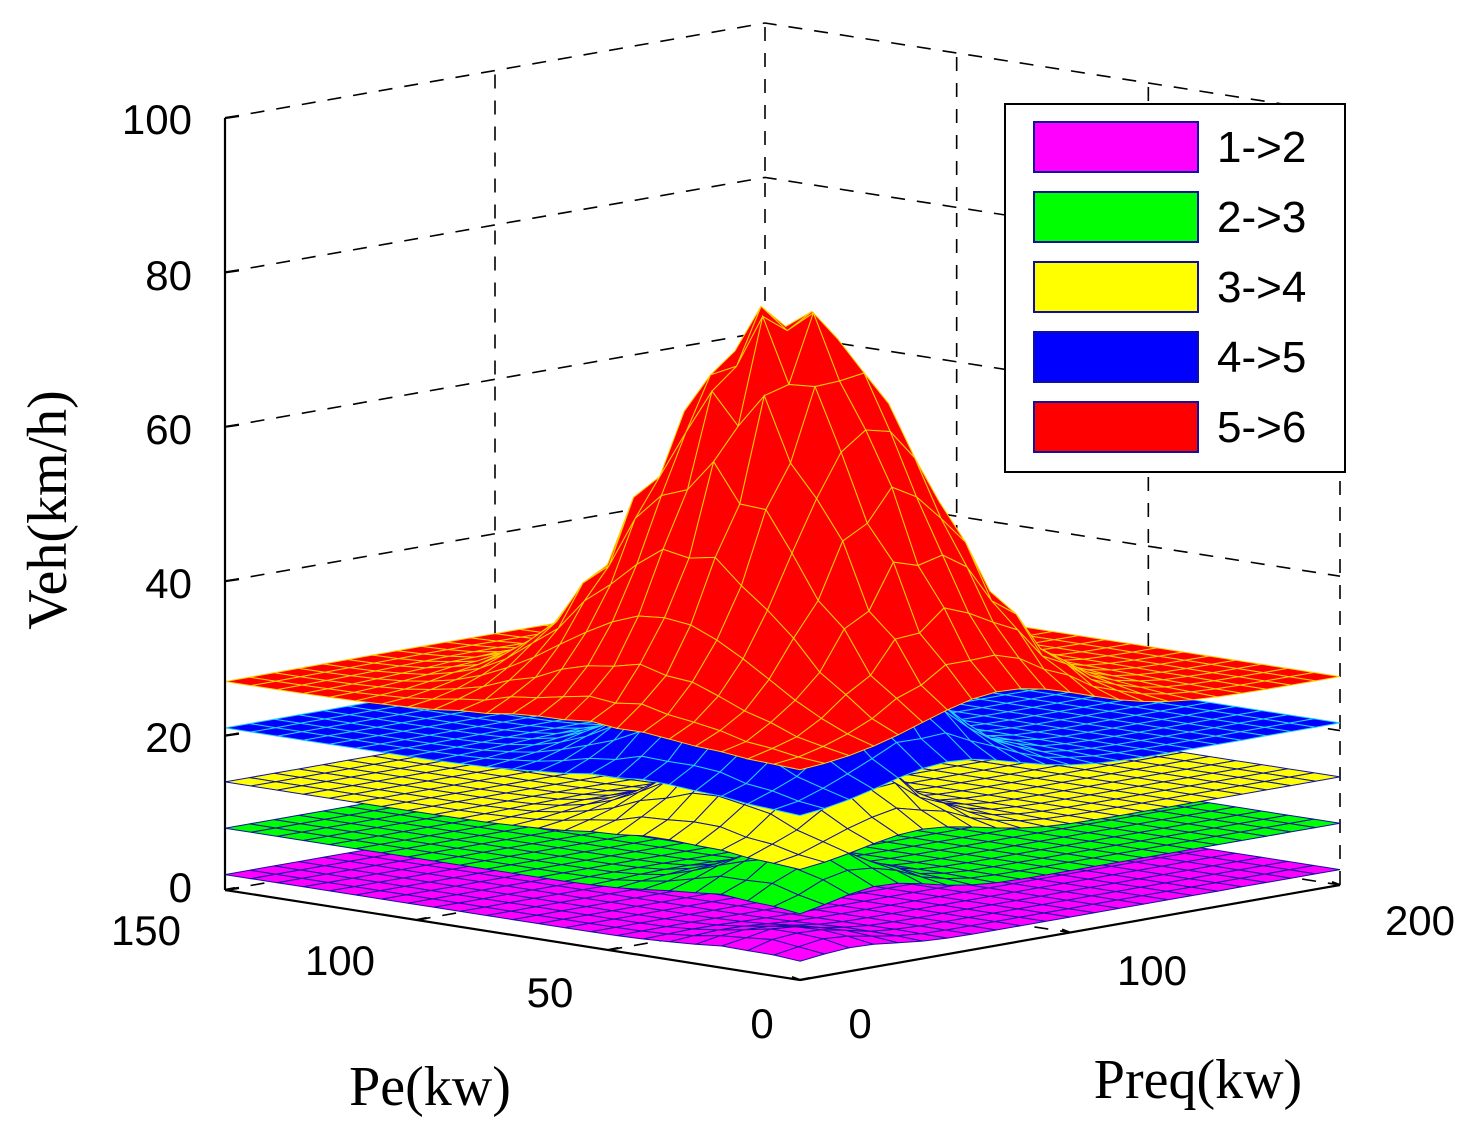 This screenshot has width=1477, height=1133. What do you see at coordinates (1261, 287) in the screenshot?
I see `legend-label: 3->4` at bounding box center [1261, 287].